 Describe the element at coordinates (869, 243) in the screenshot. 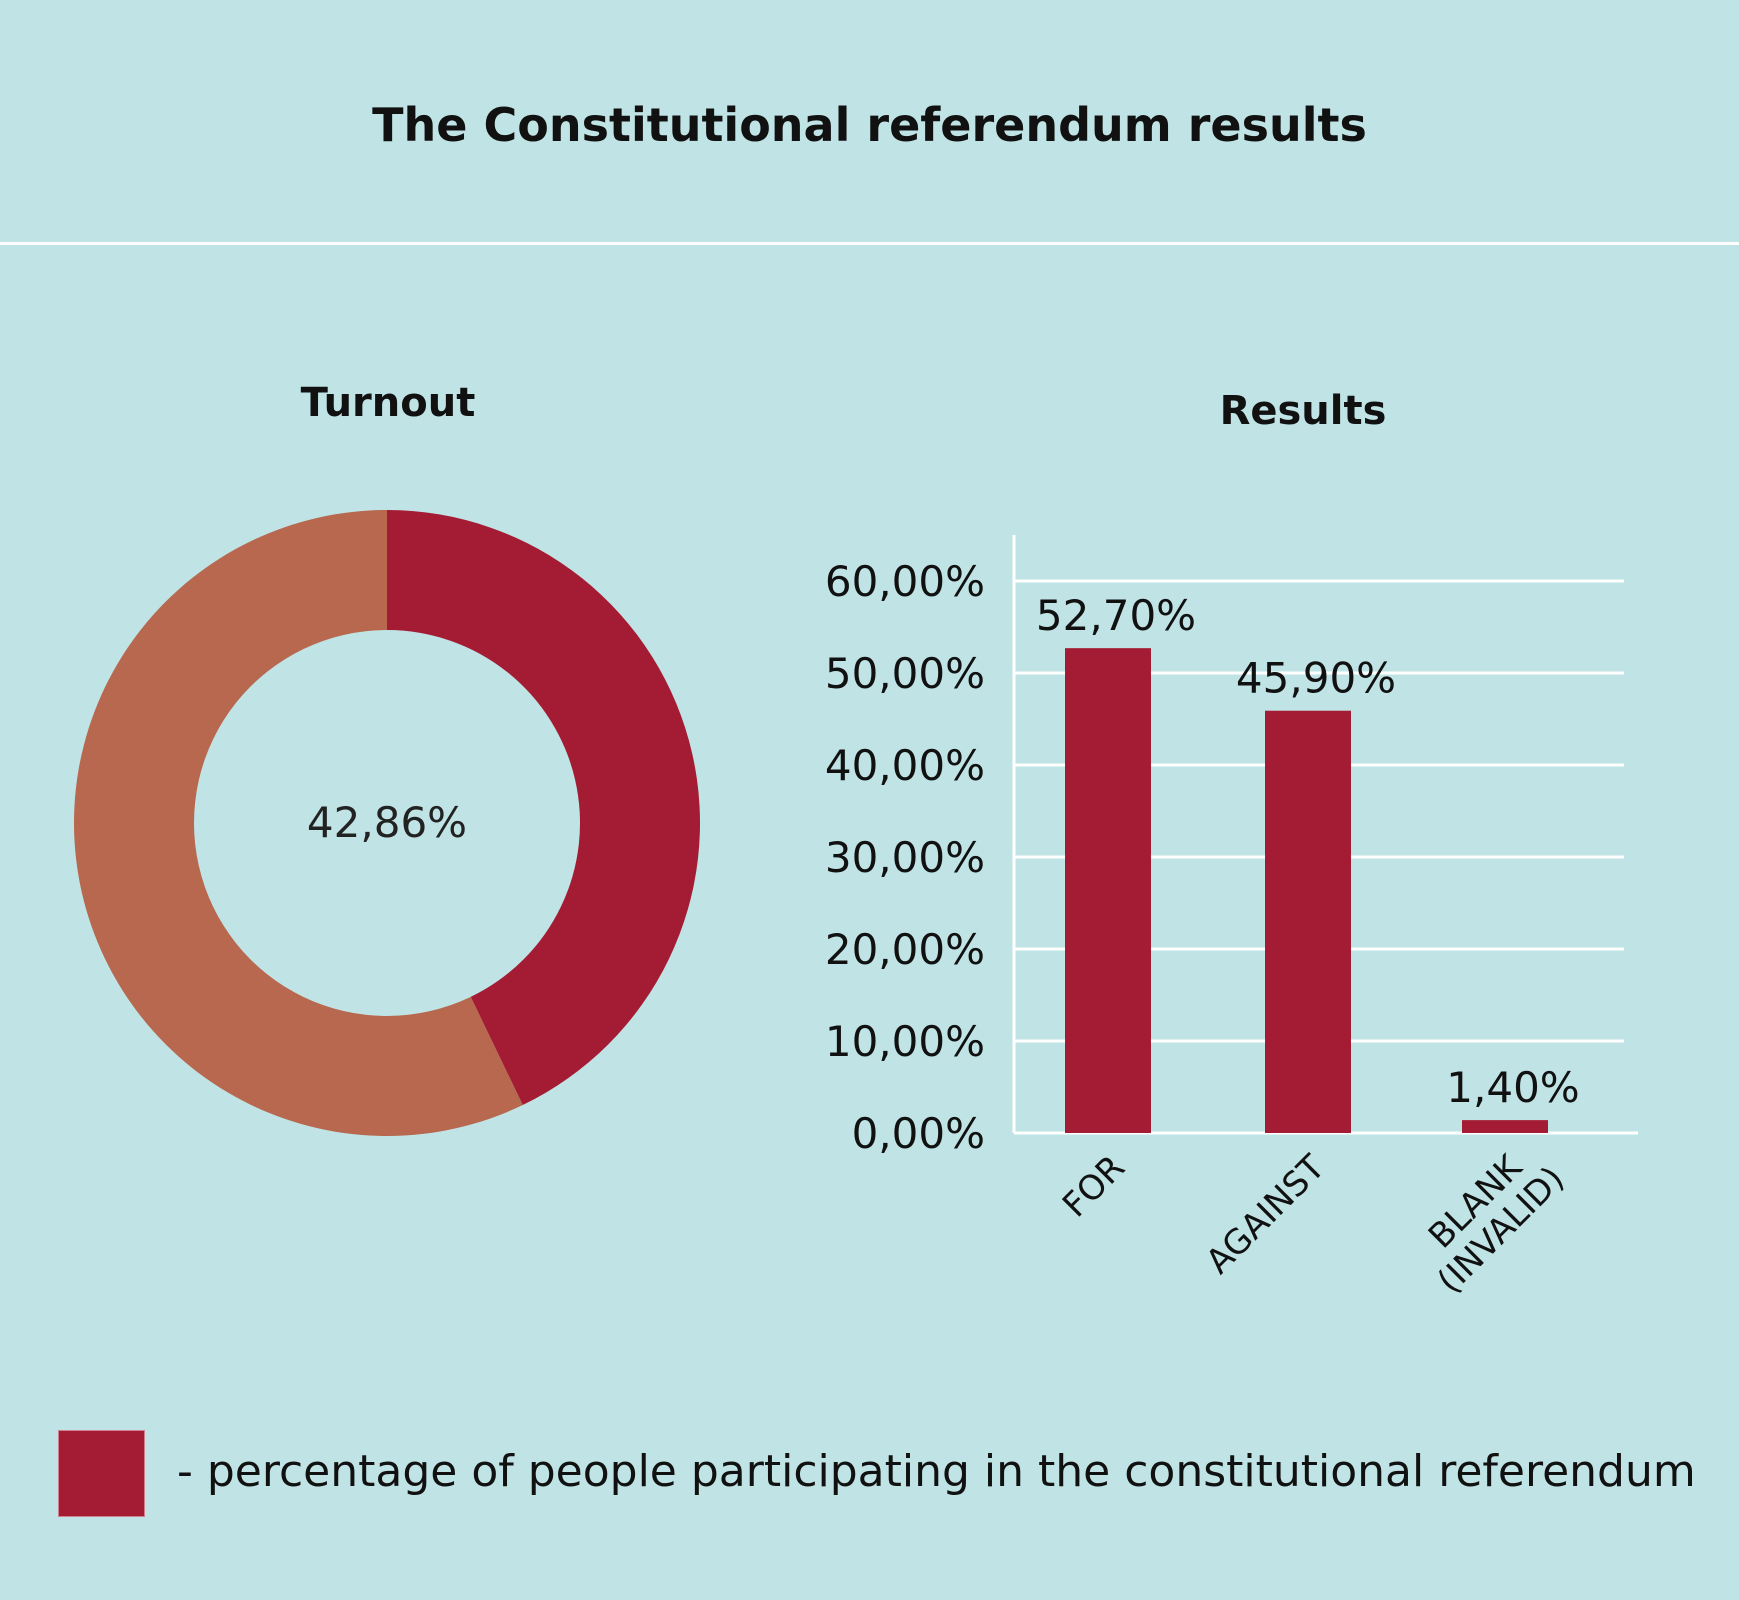

I see `title-divider` at that location.